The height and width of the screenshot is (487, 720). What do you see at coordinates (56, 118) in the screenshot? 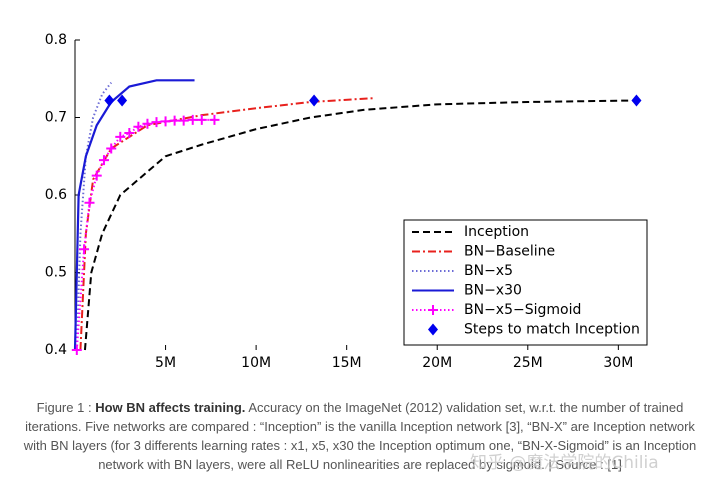
I see `y-tick-label: 0.7` at bounding box center [56, 118].